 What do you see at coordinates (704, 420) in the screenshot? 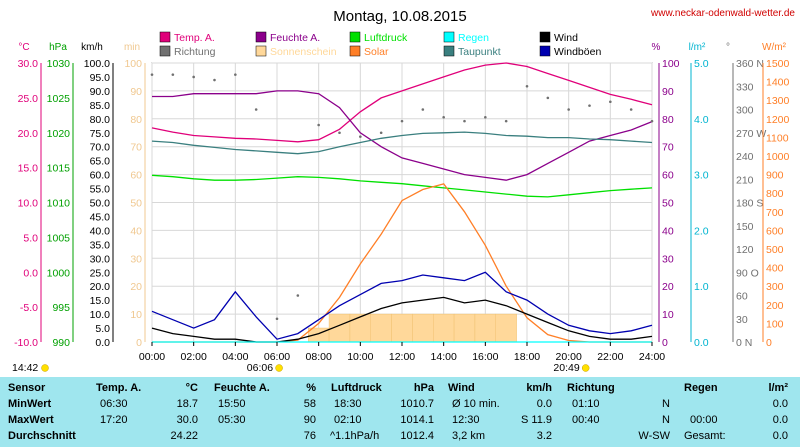
I see `rain-time: 00:00` at bounding box center [704, 420].